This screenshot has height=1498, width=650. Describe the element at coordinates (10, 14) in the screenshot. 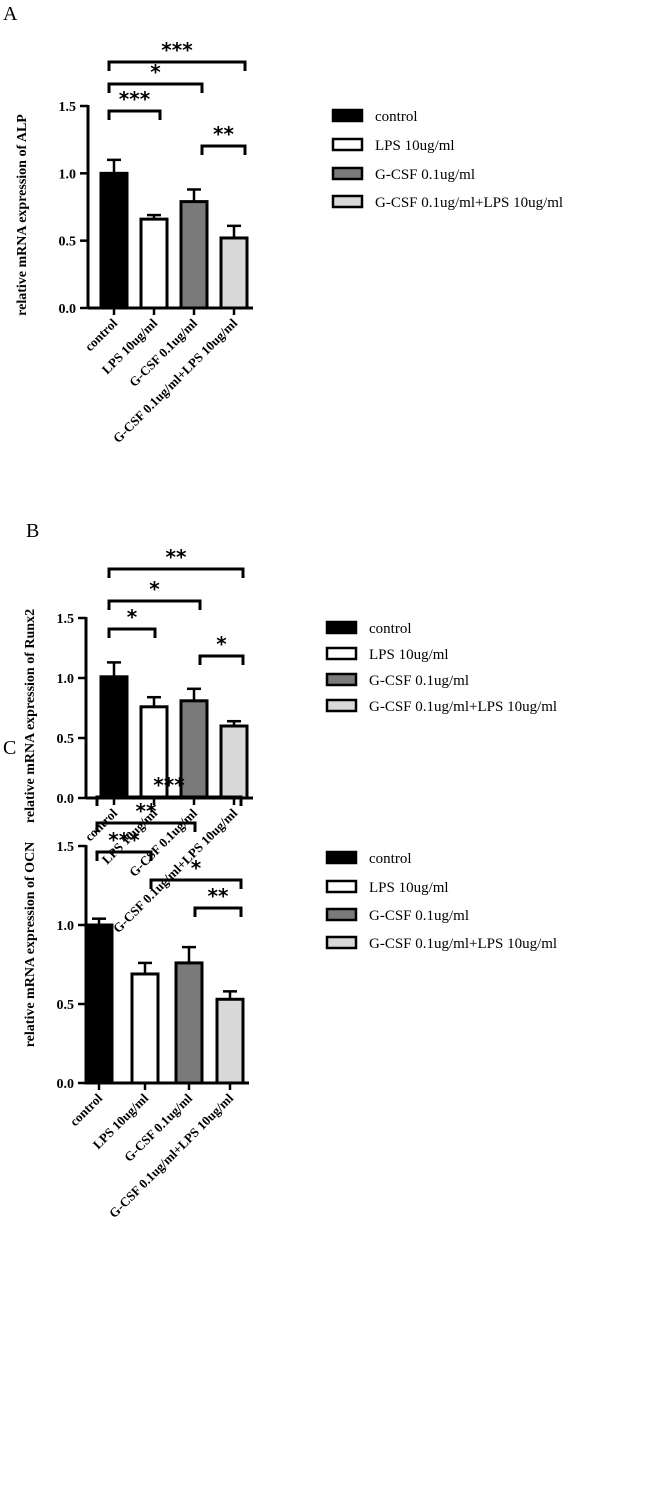

I see `panel-label: A` at that location.